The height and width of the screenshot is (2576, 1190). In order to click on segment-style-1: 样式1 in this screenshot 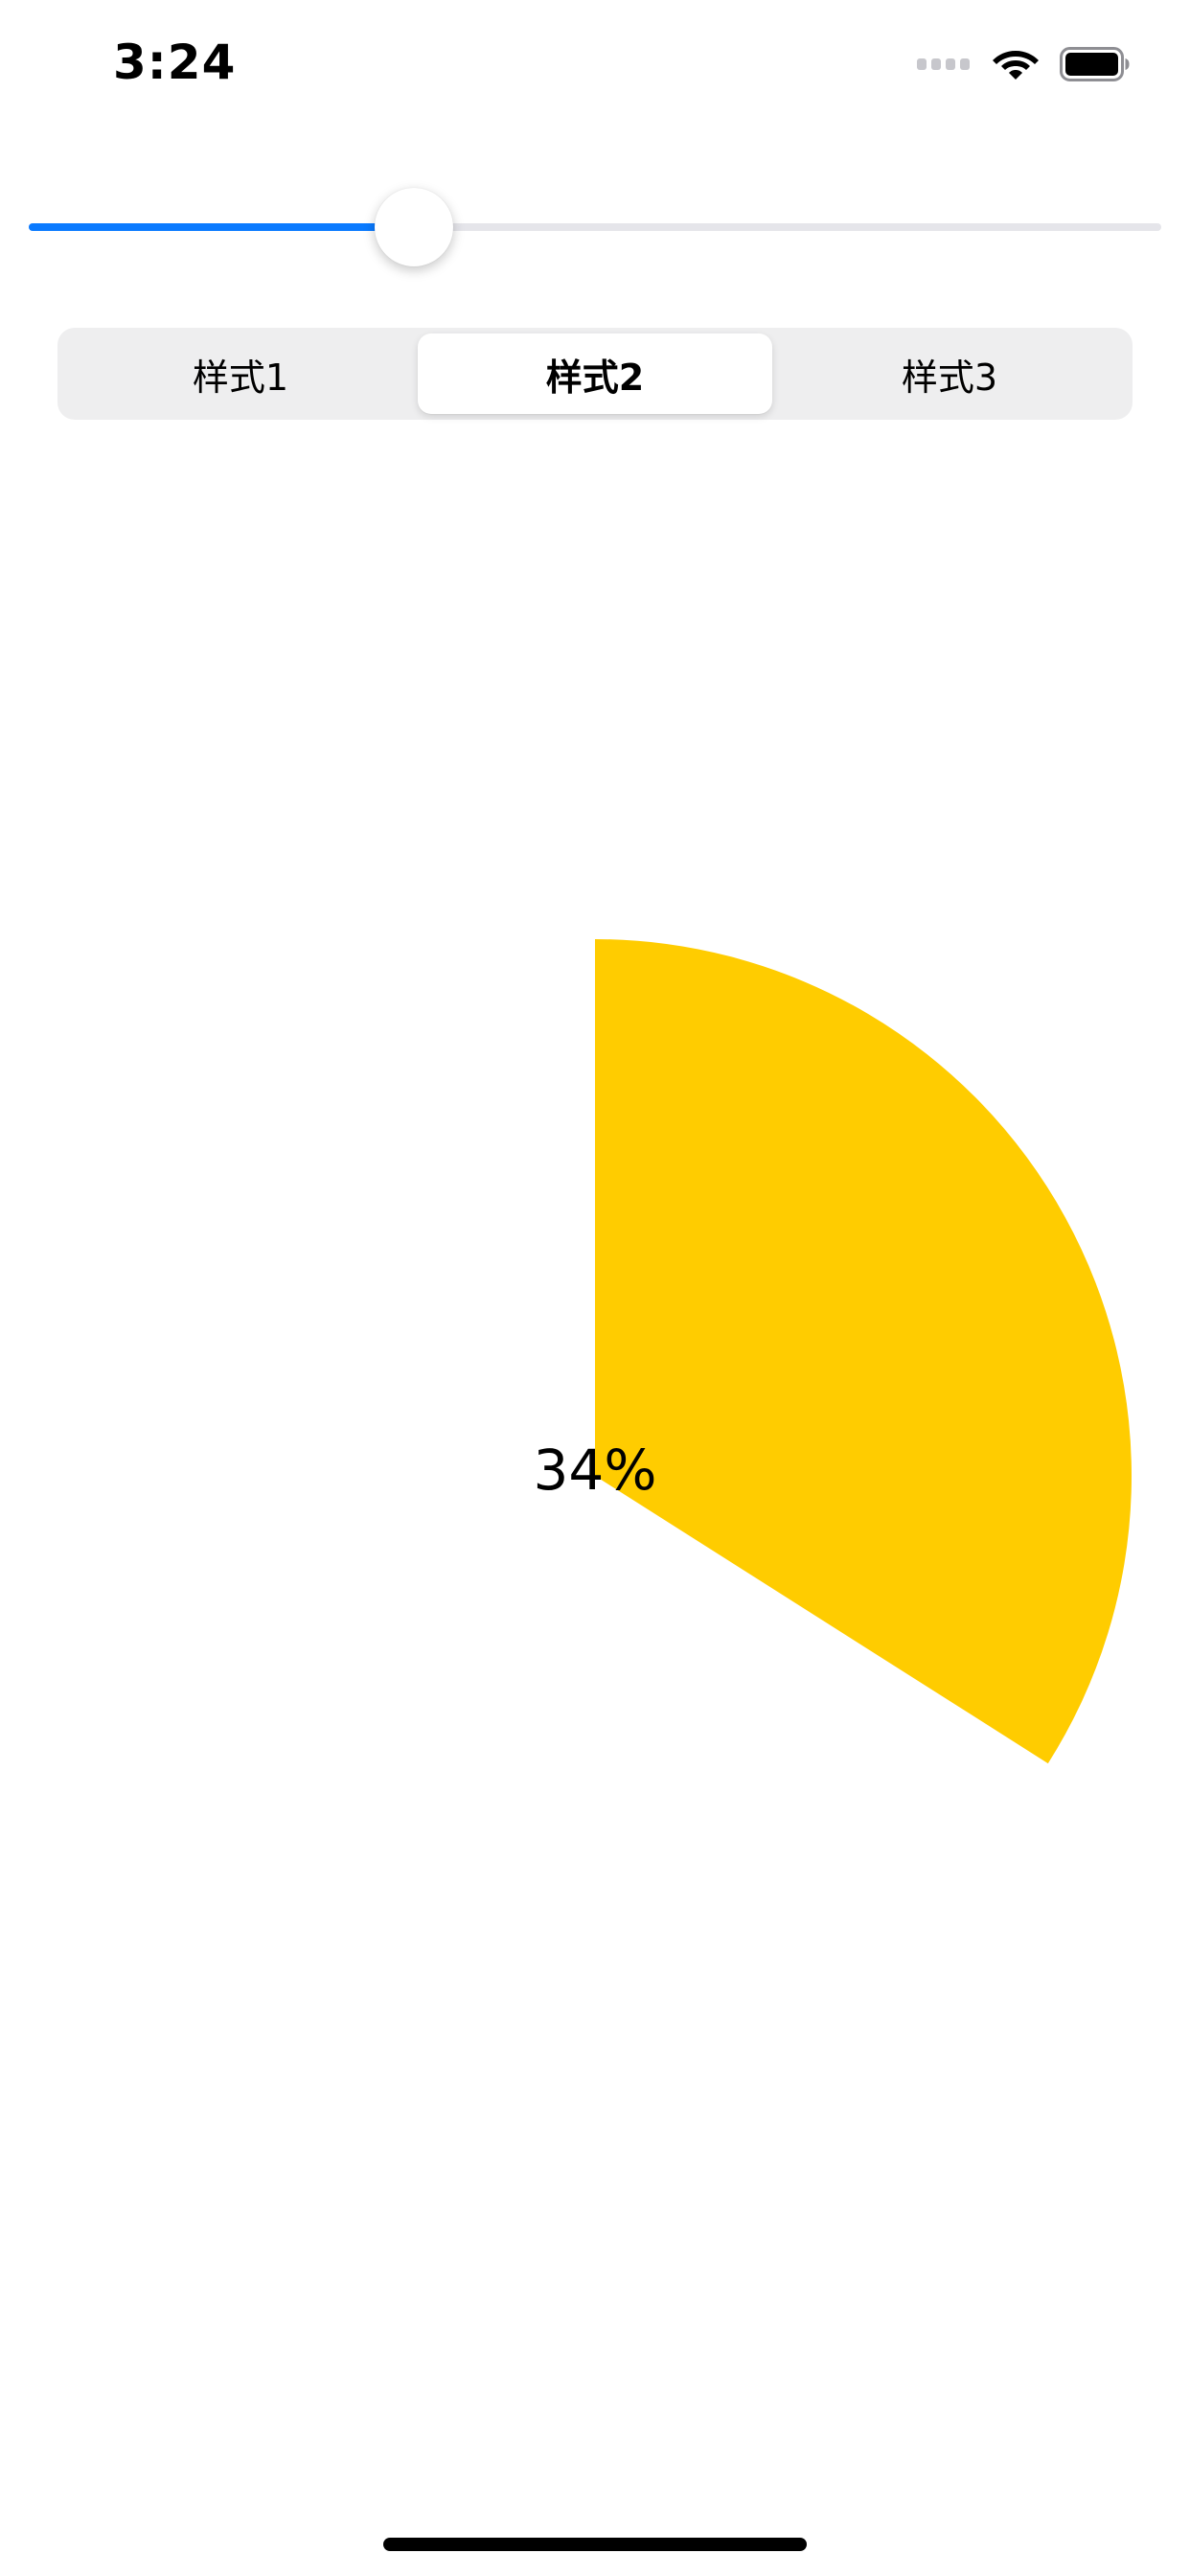, I will do `click(241, 377)`.